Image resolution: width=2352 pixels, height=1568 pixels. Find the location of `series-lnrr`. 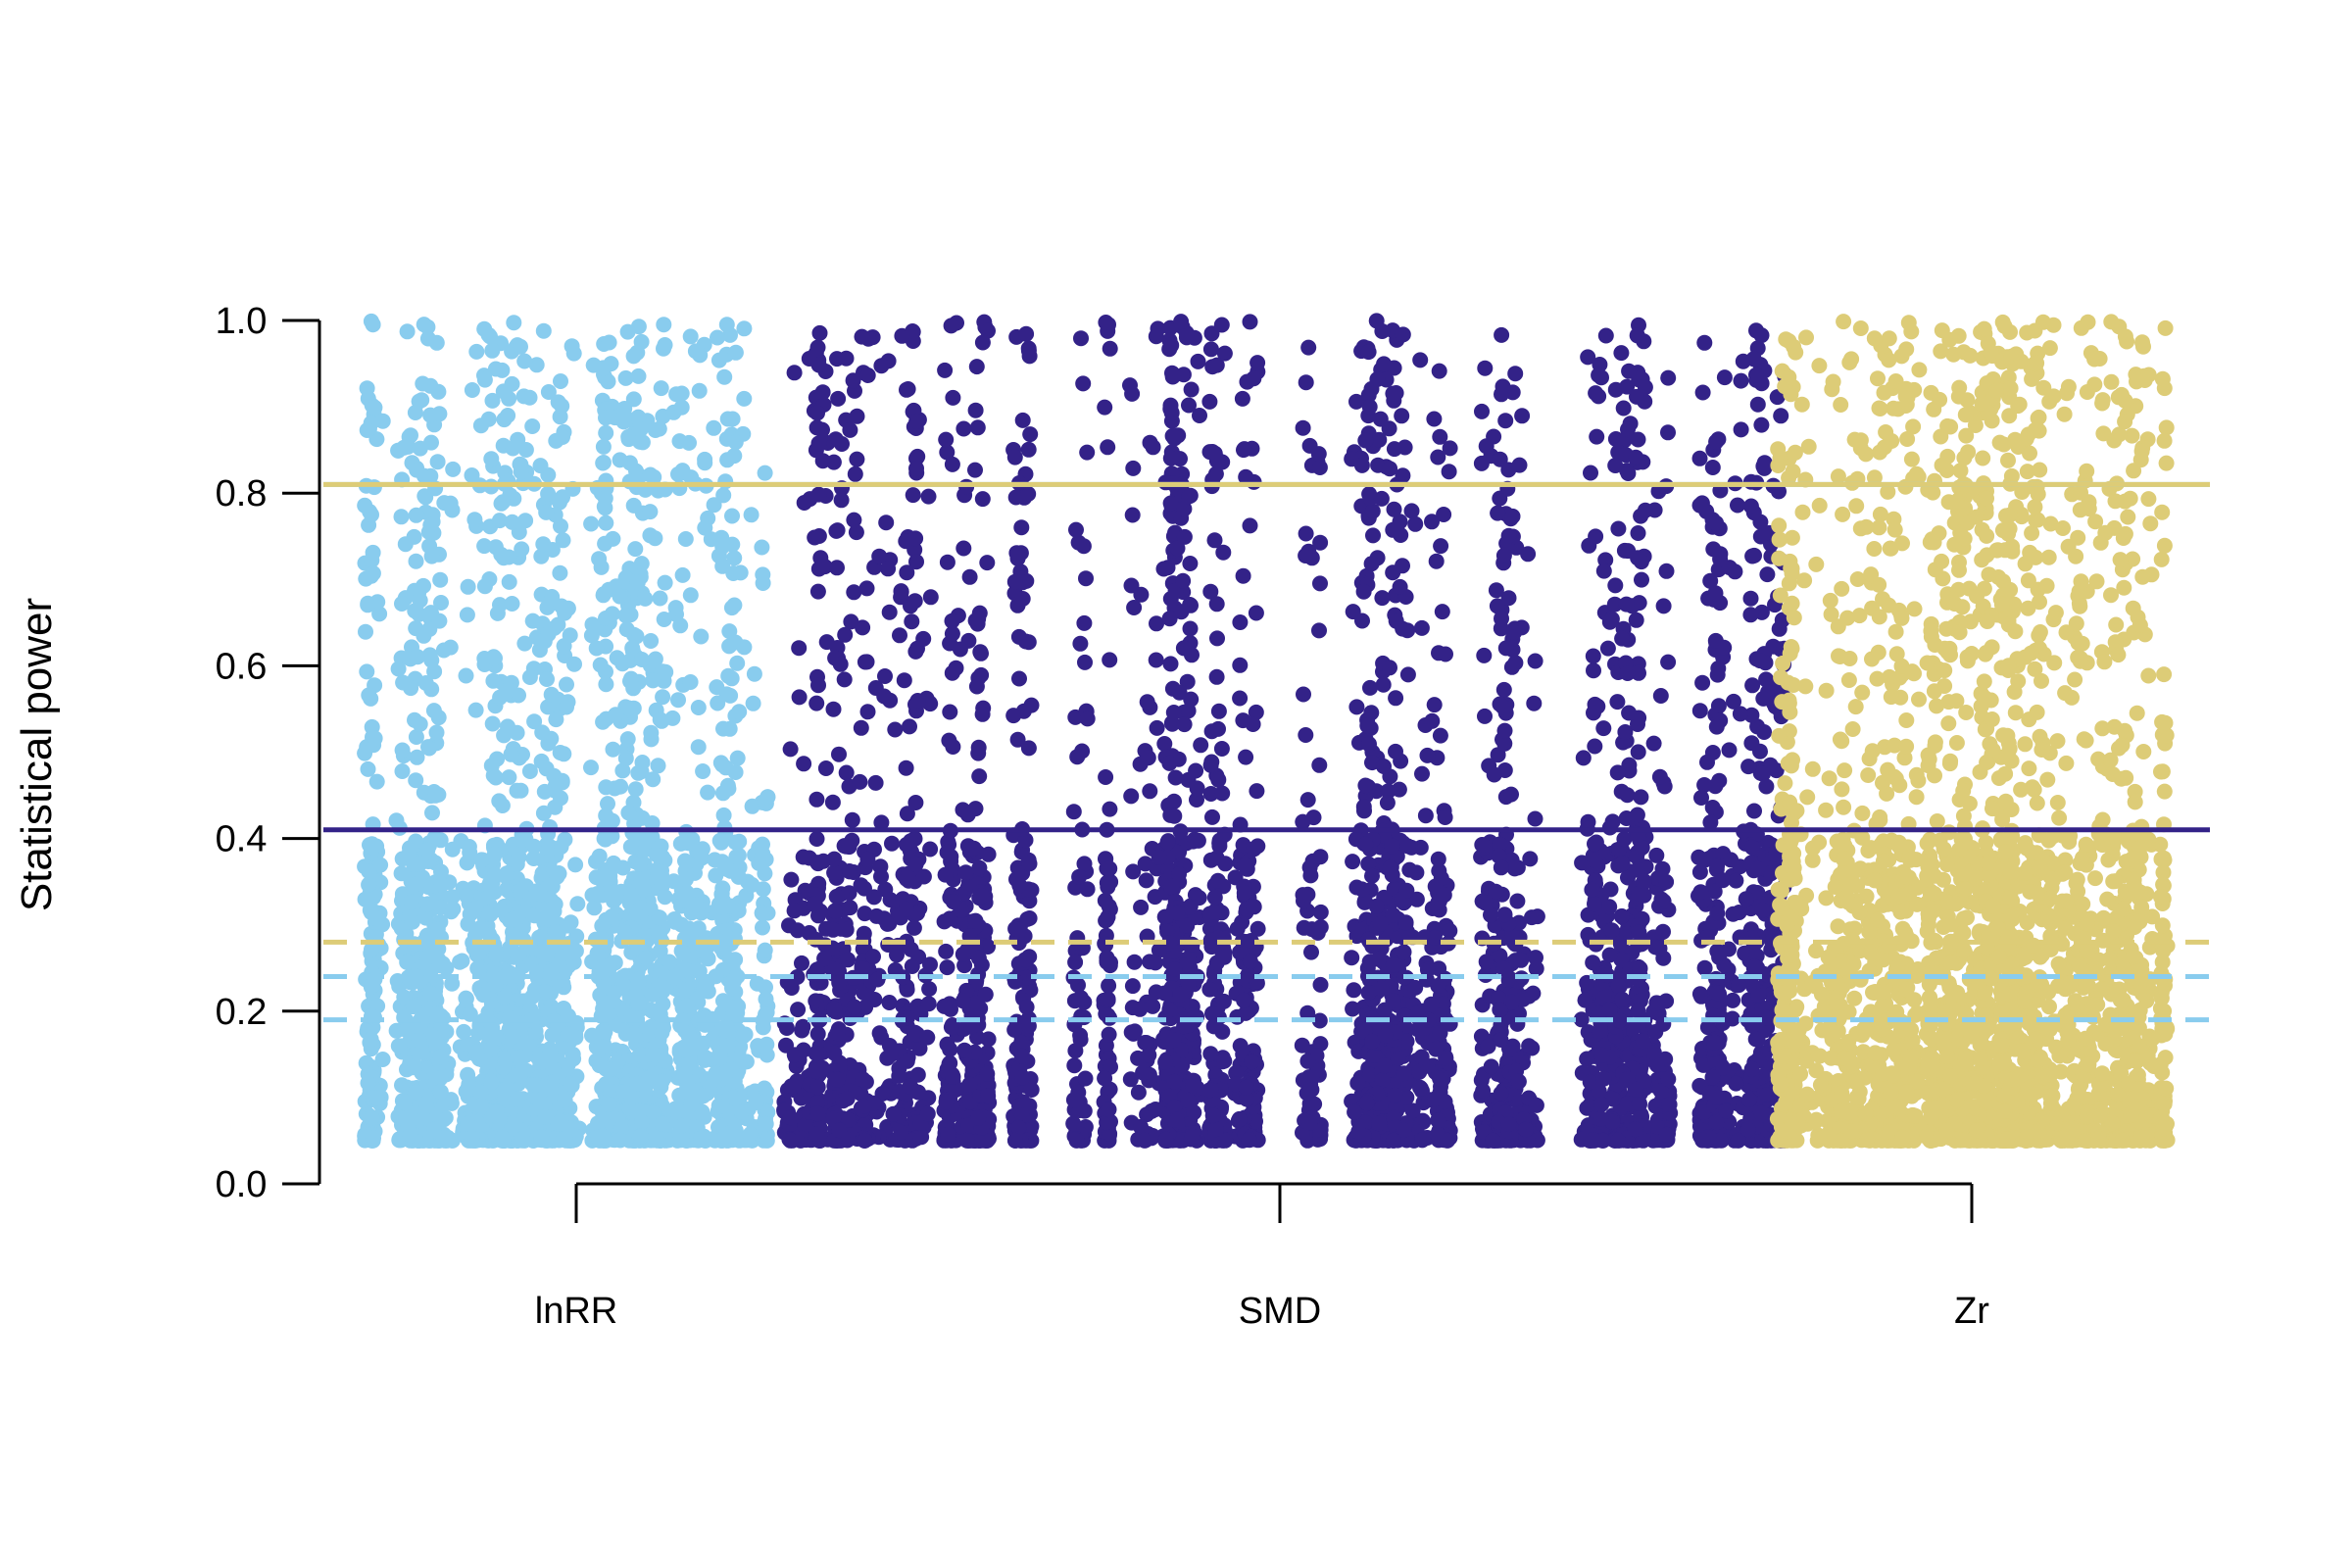

series-lnrr is located at coordinates (566, 731).